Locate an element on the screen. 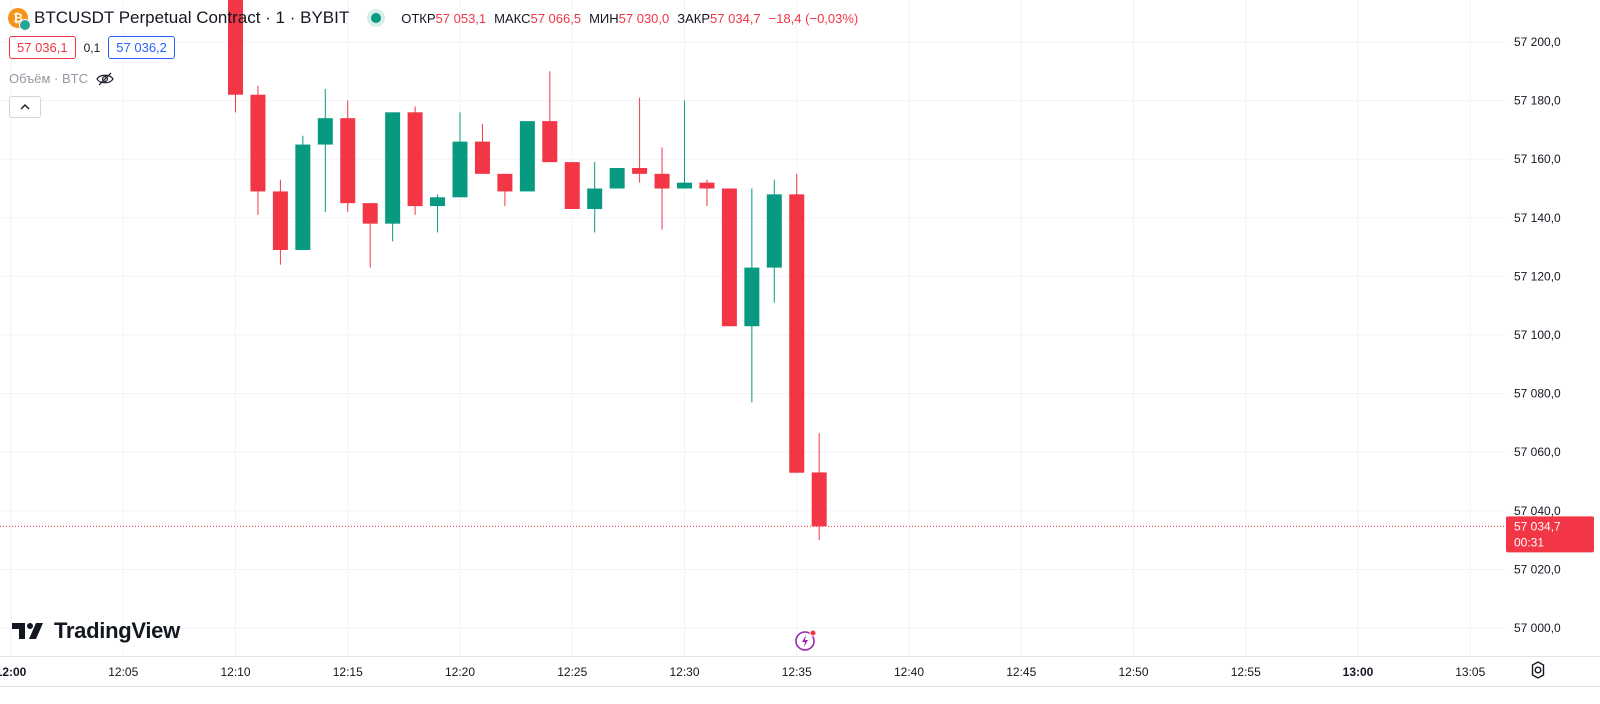 This screenshot has width=1600, height=704. close-value: 57 034,7 is located at coordinates (735, 18).